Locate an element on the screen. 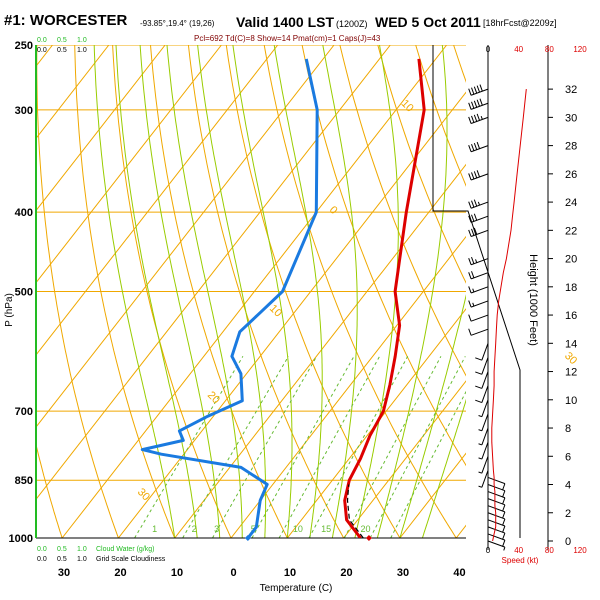 The width and height of the screenshot is (600, 600). x-axis-label: Temperature (C) is located at coordinates (296, 588).